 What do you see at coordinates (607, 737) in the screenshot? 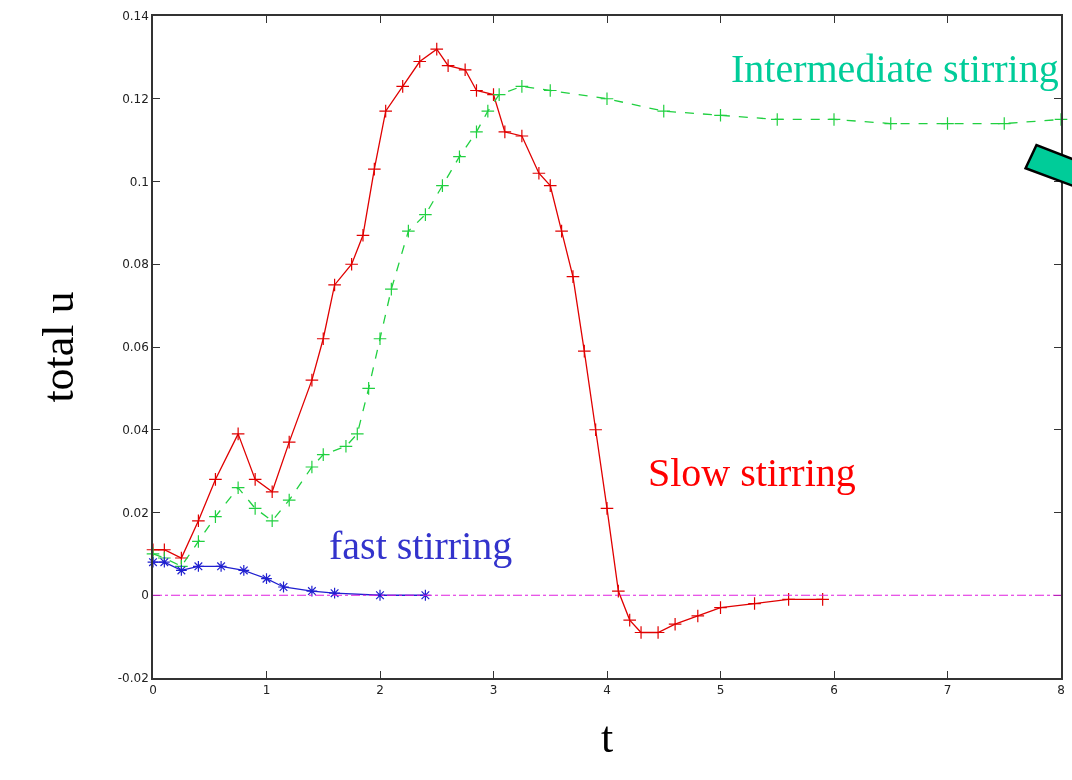
I see `x-axis-title: t` at bounding box center [607, 737].